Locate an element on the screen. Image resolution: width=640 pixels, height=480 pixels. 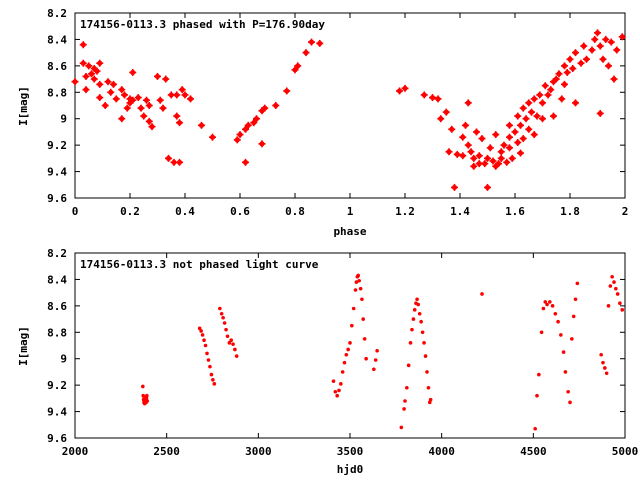
y-tick-label: 8.4 is located at coordinates (57, 39).